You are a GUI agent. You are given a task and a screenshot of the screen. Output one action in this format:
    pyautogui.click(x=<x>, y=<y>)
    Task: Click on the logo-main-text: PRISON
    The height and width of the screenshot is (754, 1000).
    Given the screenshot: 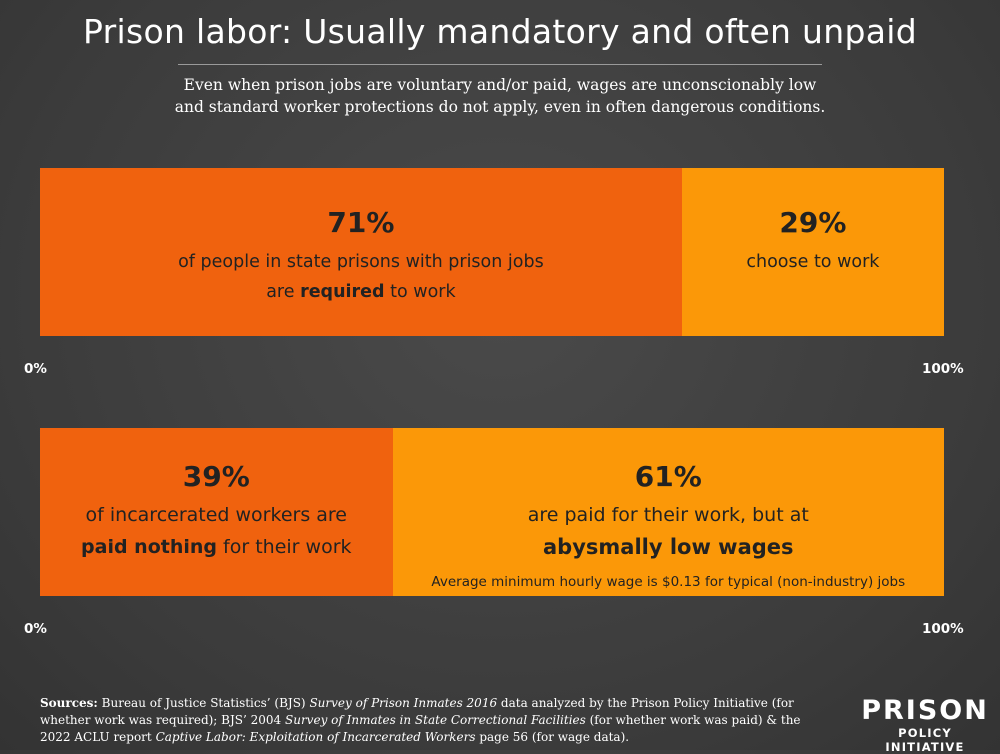 What is the action you would take?
    pyautogui.click(x=925, y=710)
    